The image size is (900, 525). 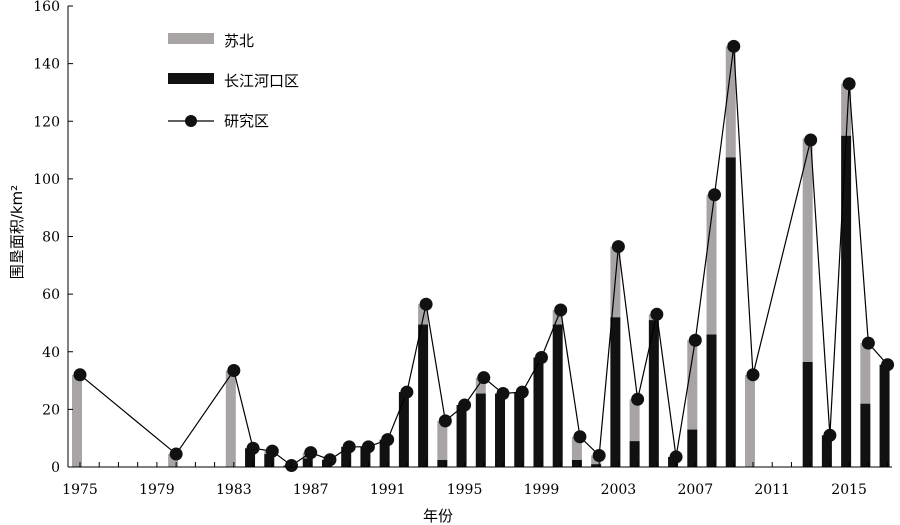 I want to click on x-tick-label: 1995, so click(x=465, y=490).